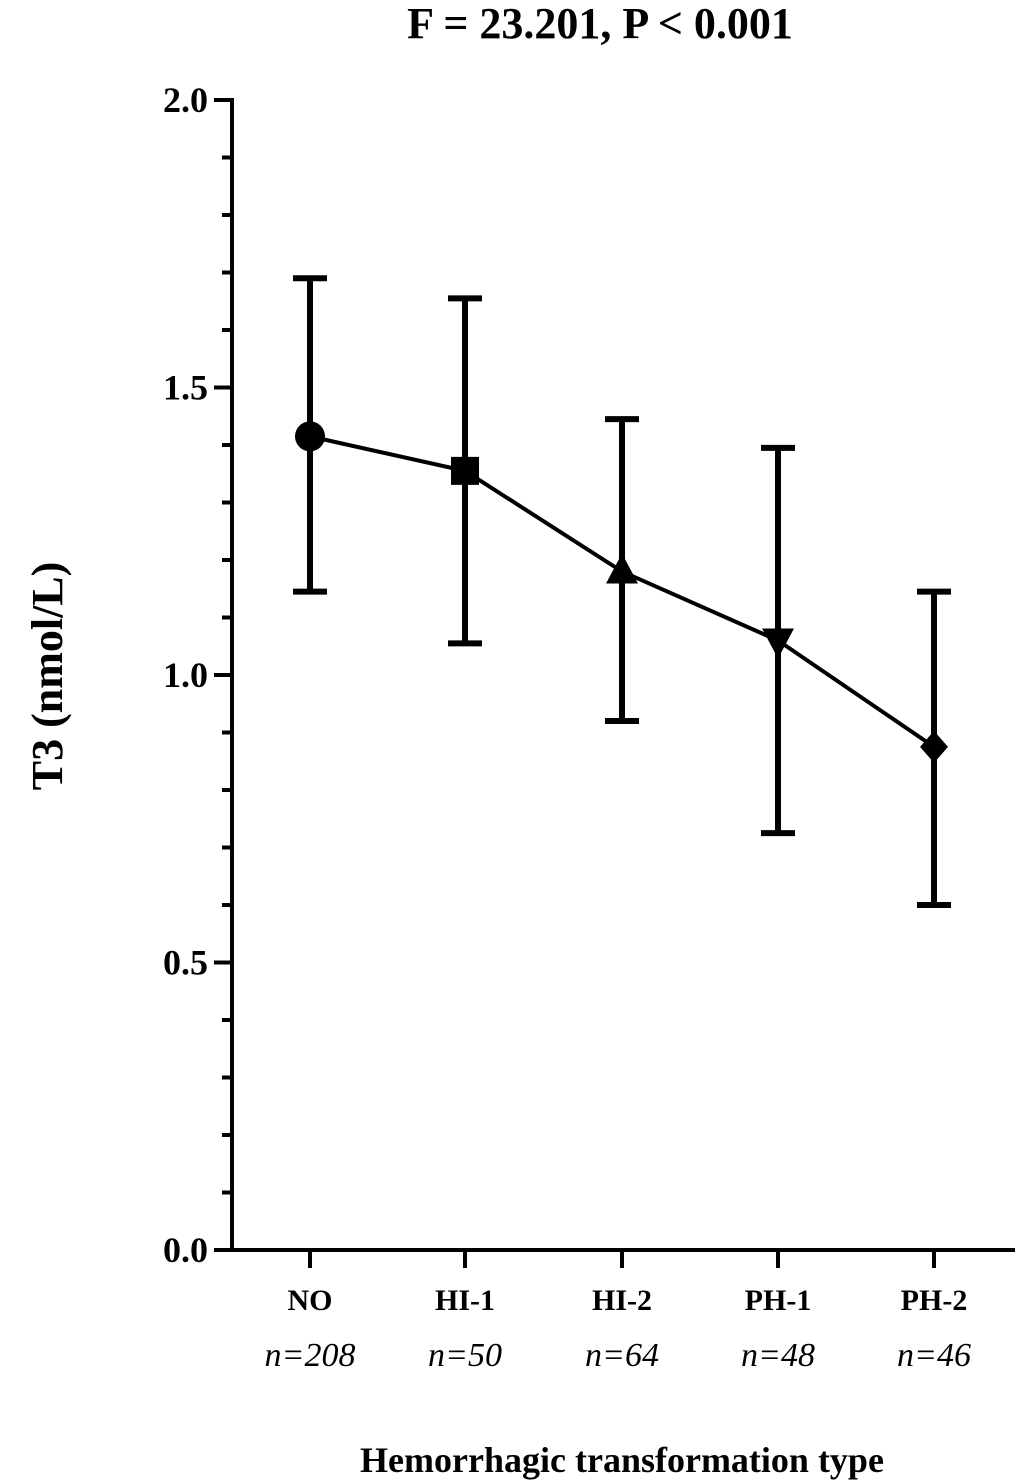 This screenshot has width=1020, height=1484. Describe the element at coordinates (310, 1300) in the screenshot. I see `x-tick-label: NO` at that location.